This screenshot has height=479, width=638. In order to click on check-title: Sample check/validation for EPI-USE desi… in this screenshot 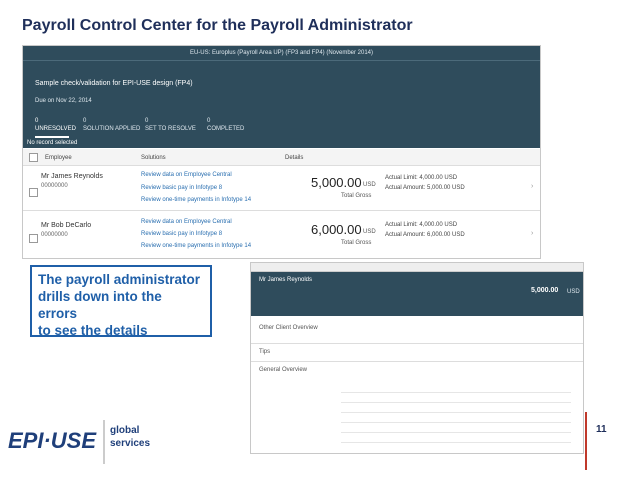, I will do `click(114, 83)`.